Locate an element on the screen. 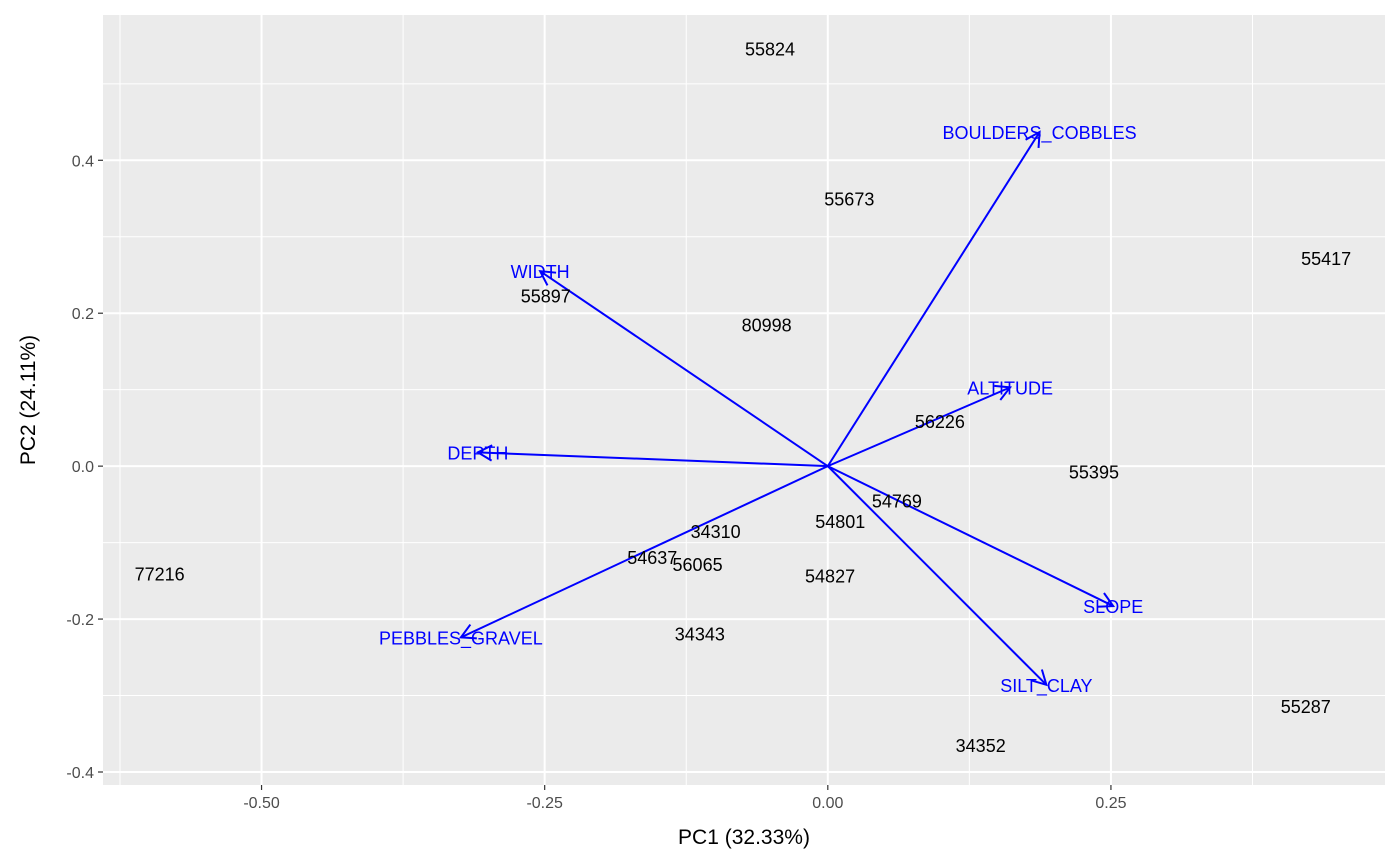  y-axis-title: PC2 (24.11%) is located at coordinates (28, 400).